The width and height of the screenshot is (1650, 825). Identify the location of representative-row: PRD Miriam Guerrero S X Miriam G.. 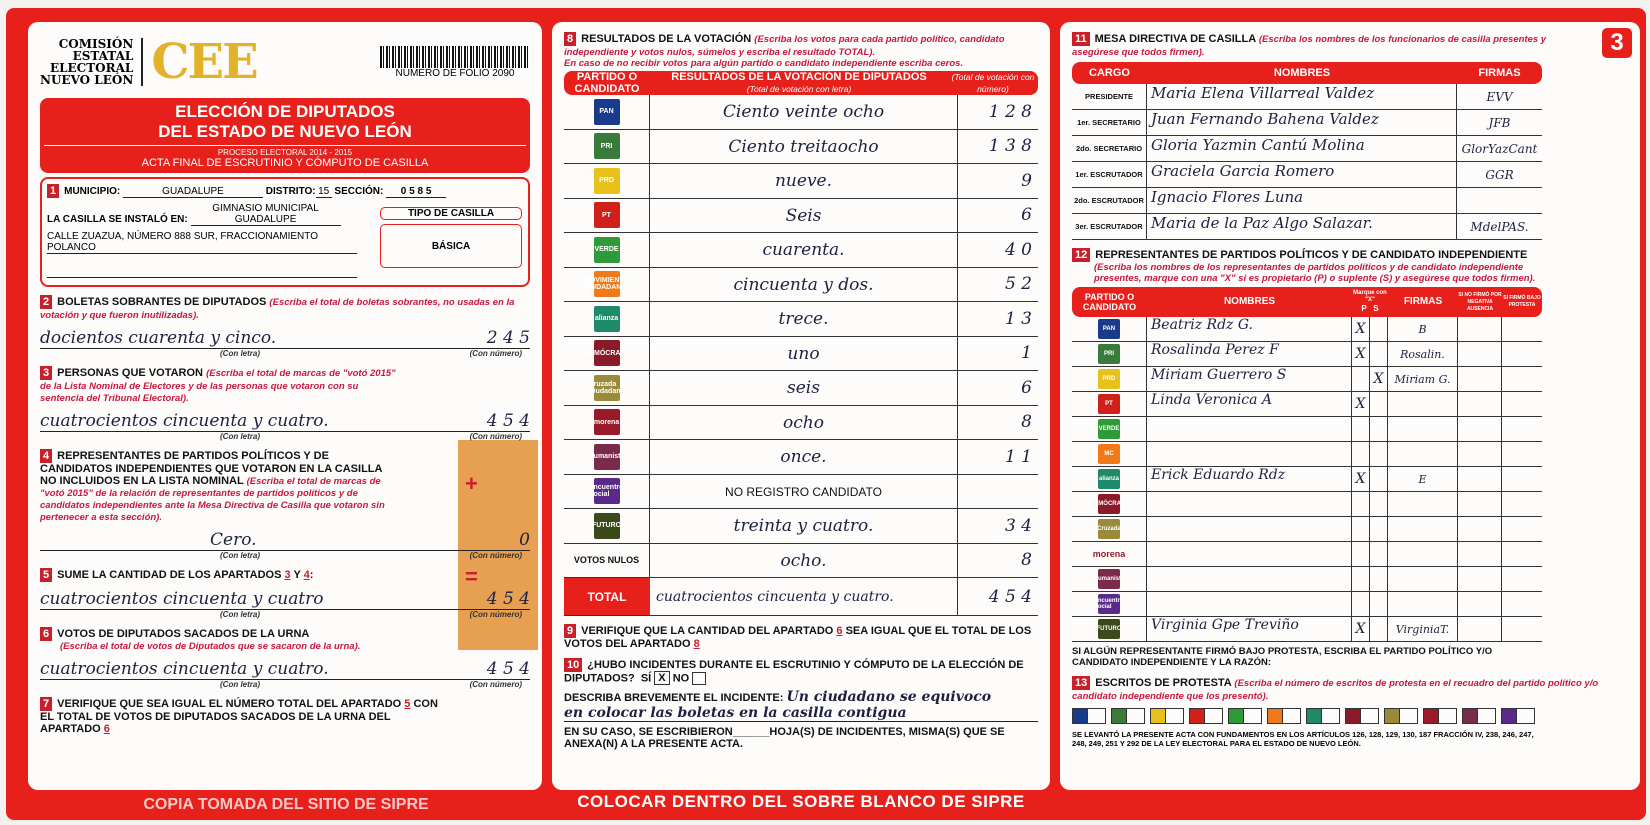
(1307, 379).